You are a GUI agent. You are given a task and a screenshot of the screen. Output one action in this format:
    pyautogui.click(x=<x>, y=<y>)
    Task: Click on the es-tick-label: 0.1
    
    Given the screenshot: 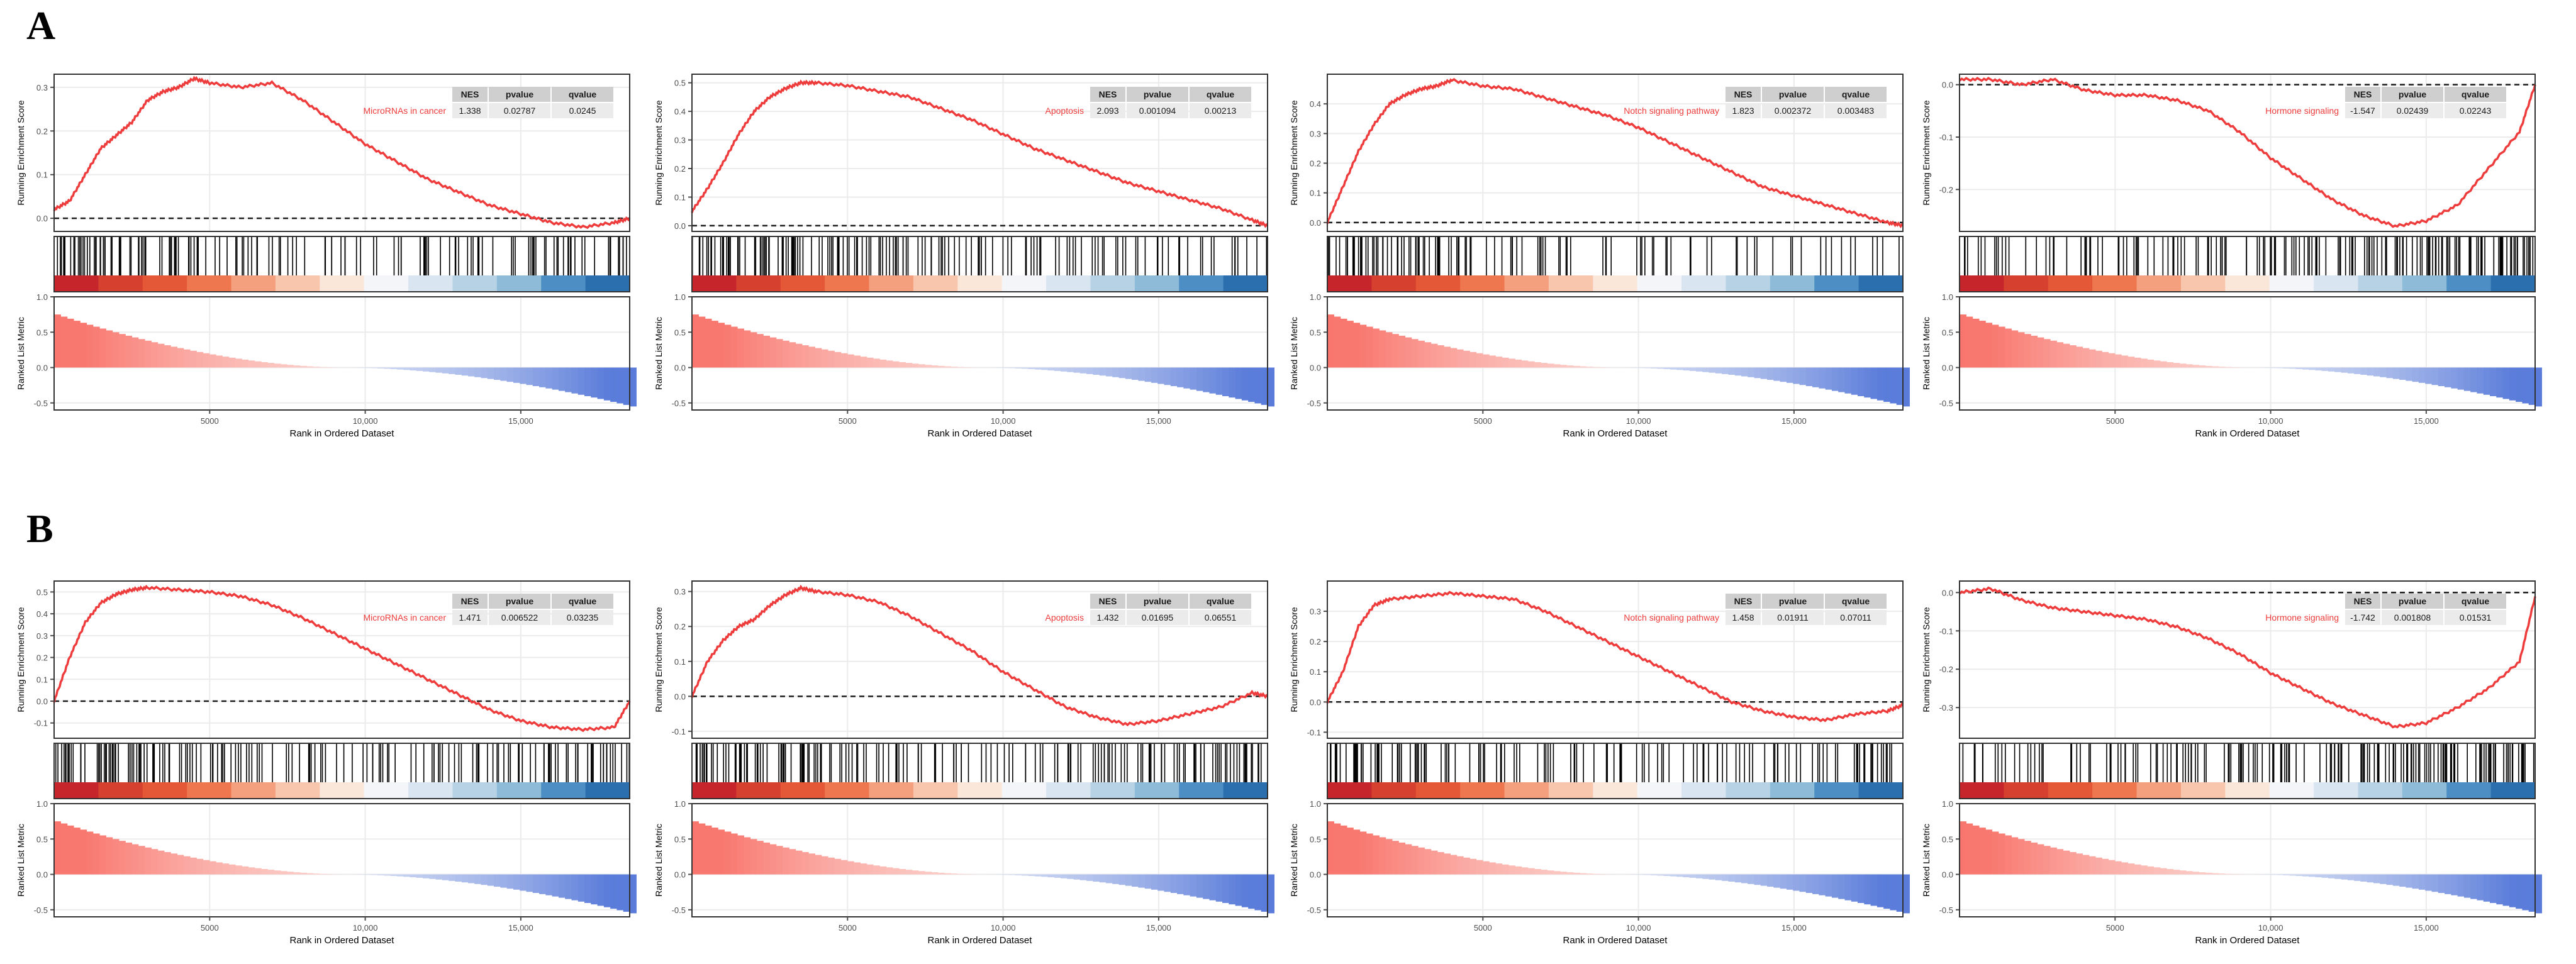 What is the action you would take?
    pyautogui.click(x=42, y=175)
    